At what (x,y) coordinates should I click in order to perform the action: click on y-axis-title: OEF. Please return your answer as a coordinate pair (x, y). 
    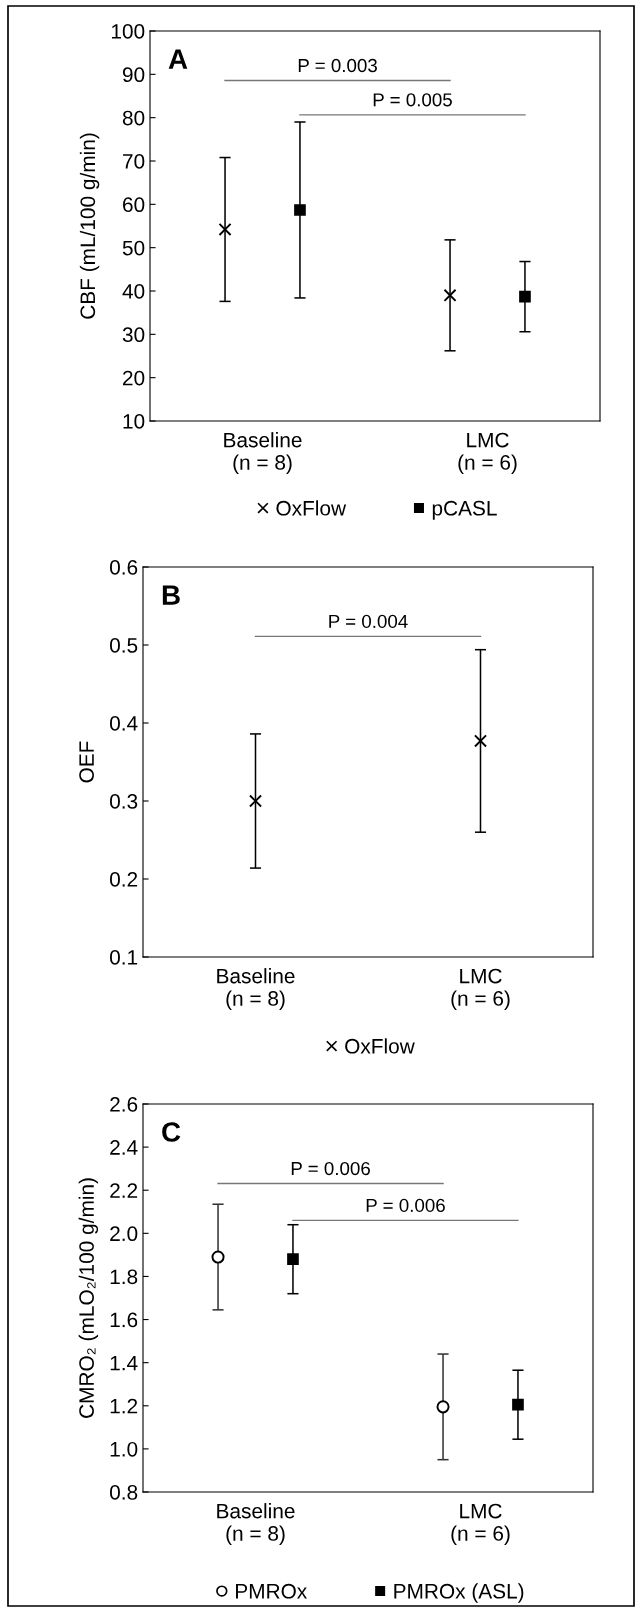
    Looking at the image, I should click on (86, 762).